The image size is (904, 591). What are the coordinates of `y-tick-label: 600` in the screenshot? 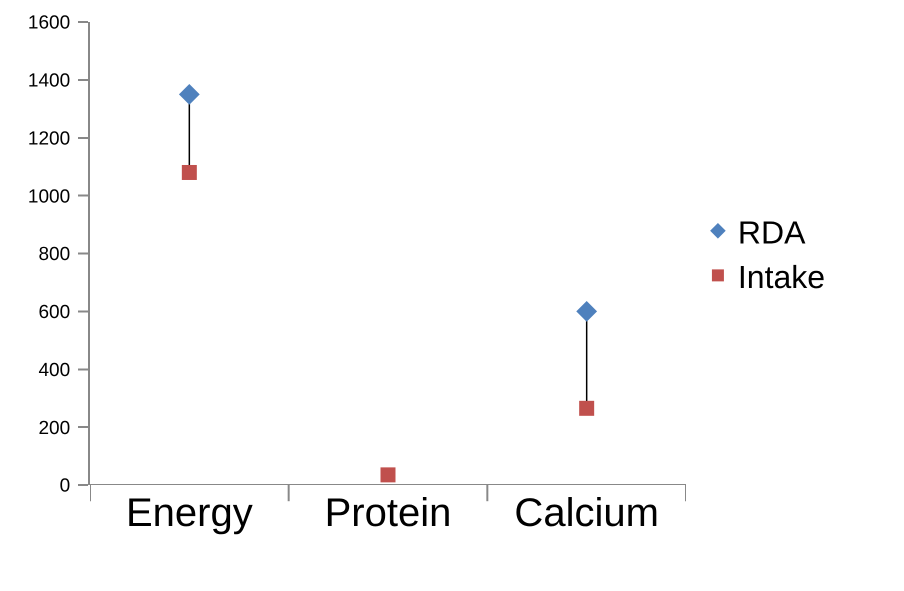 It's located at (54, 313).